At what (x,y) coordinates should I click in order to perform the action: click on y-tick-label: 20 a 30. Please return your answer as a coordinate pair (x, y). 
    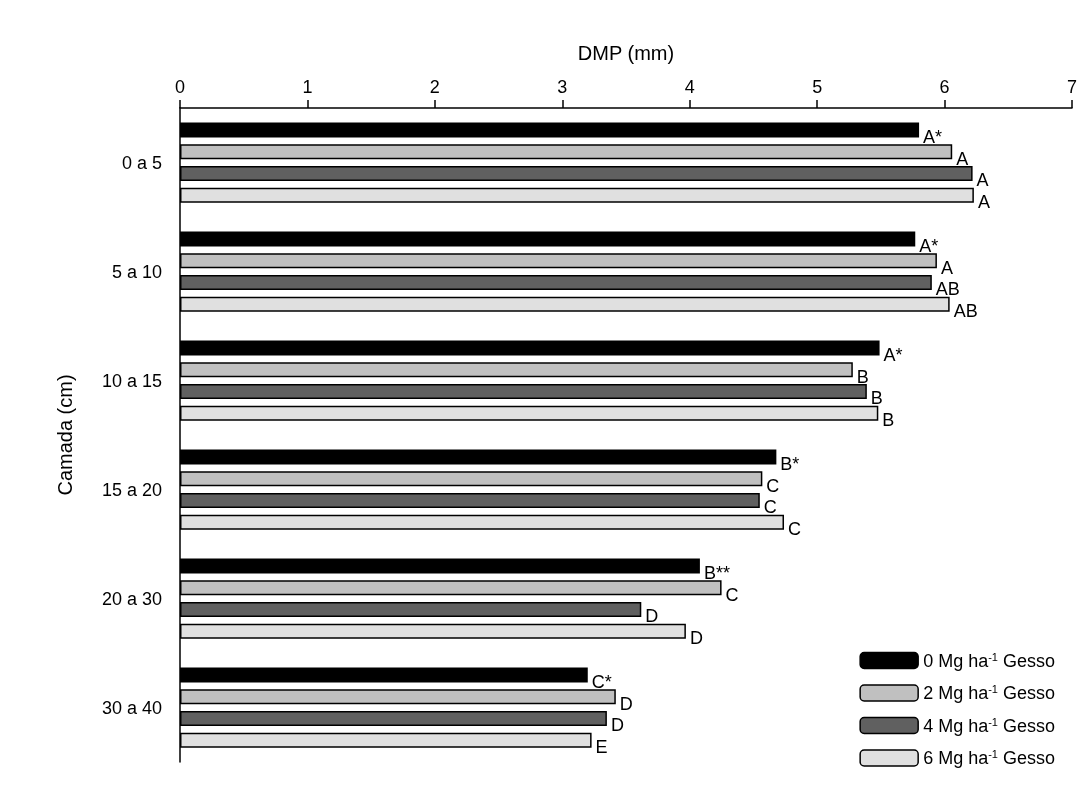
    Looking at the image, I should click on (131, 598).